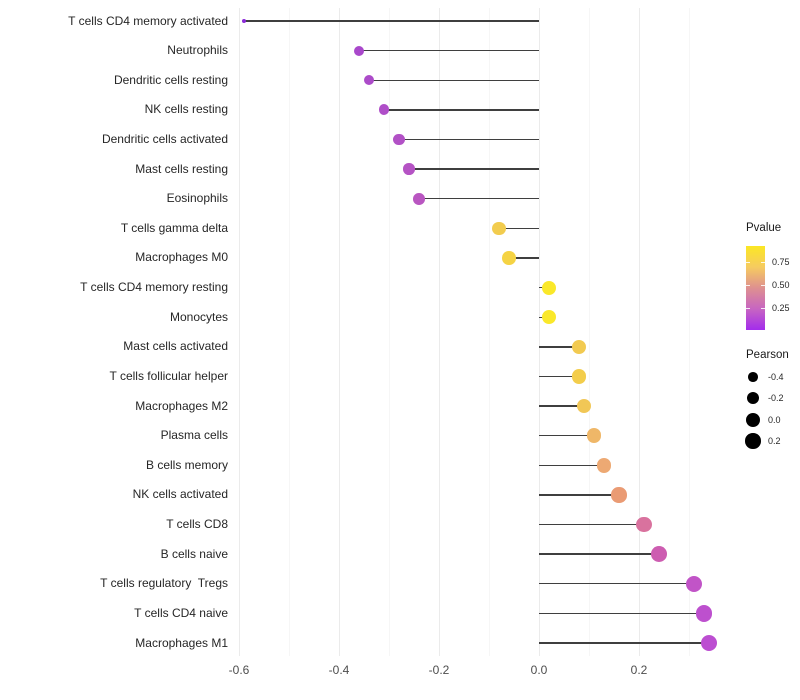 The height and width of the screenshot is (700, 800). Describe the element at coordinates (781, 262) in the screenshot. I see `pvalue-legend-tick-label: 0.75` at that location.